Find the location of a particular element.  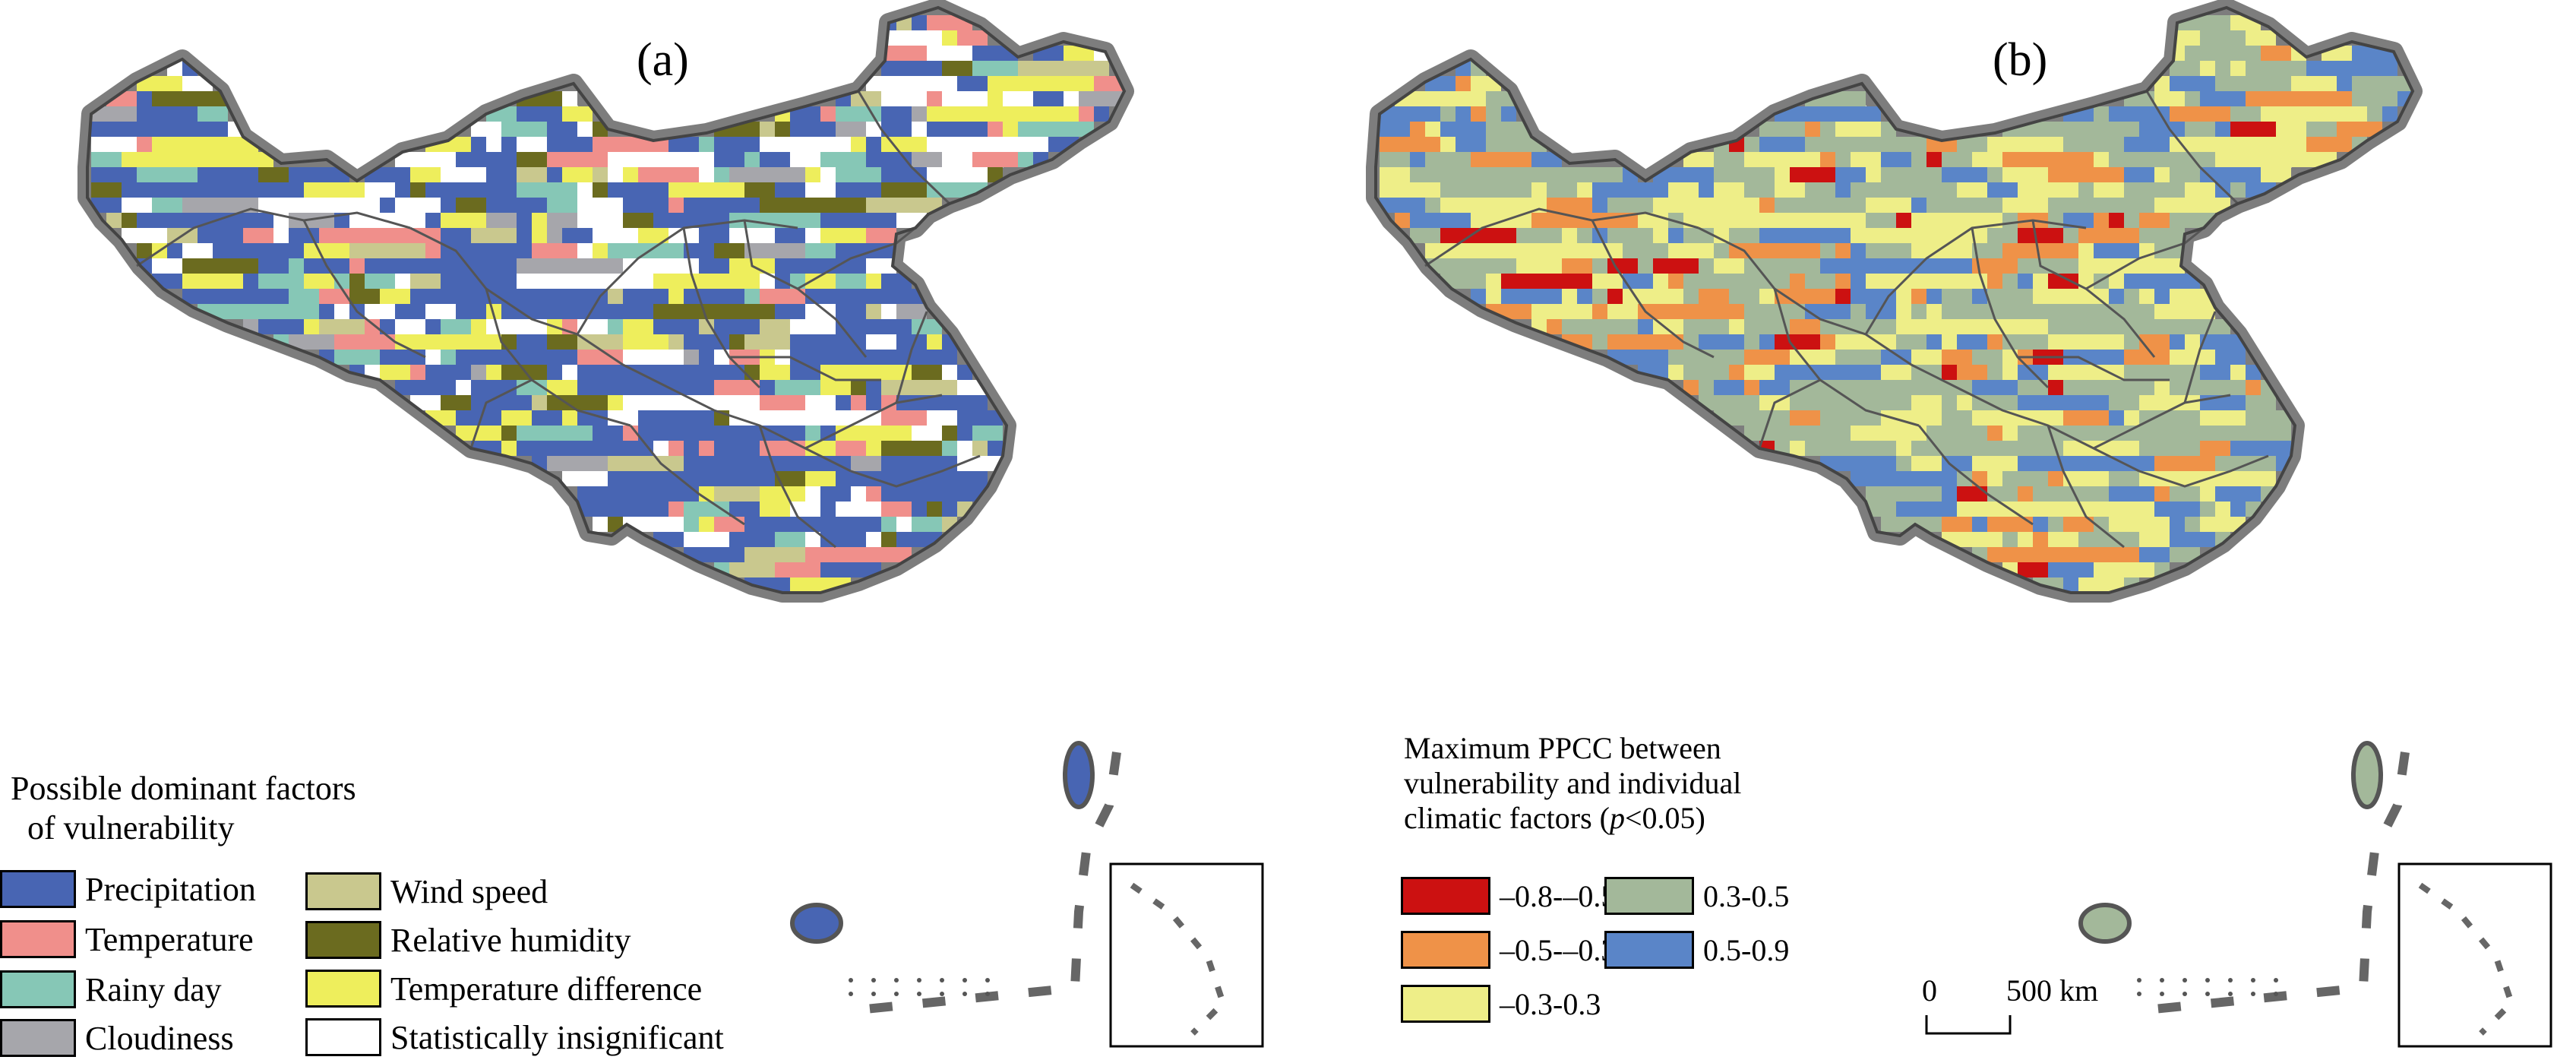

legend-label-precipitation: Precipitation is located at coordinates (170, 889).